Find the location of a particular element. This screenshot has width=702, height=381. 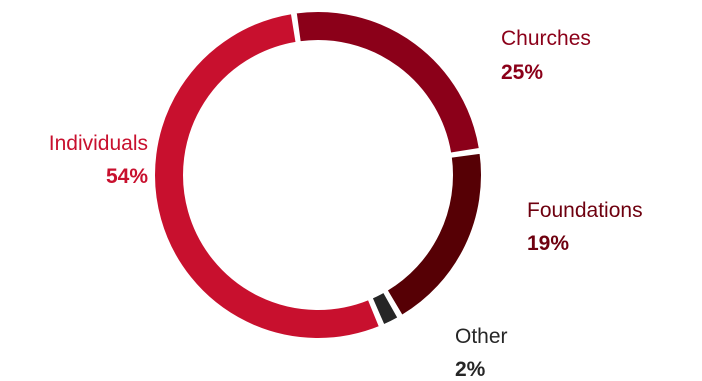

donut-slice-foundations is located at coordinates (434, 234).